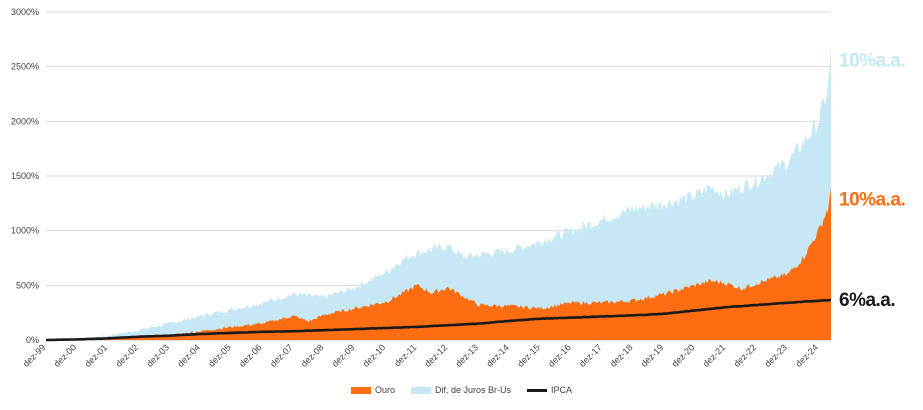 The image size is (923, 410). What do you see at coordinates (537, 390) in the screenshot?
I see `legend-swatch-ipca` at bounding box center [537, 390].